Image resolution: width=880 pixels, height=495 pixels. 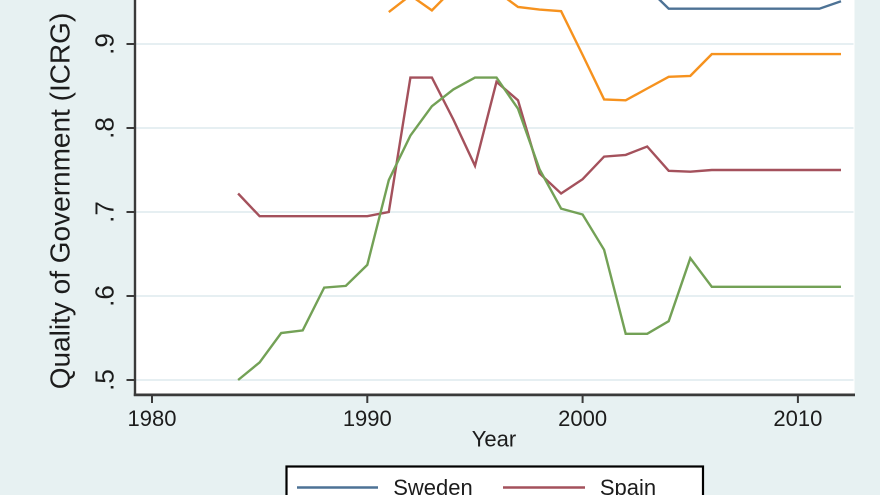 What do you see at coordinates (433, 485) in the screenshot?
I see `legend-label-sweden: Sweden` at bounding box center [433, 485].